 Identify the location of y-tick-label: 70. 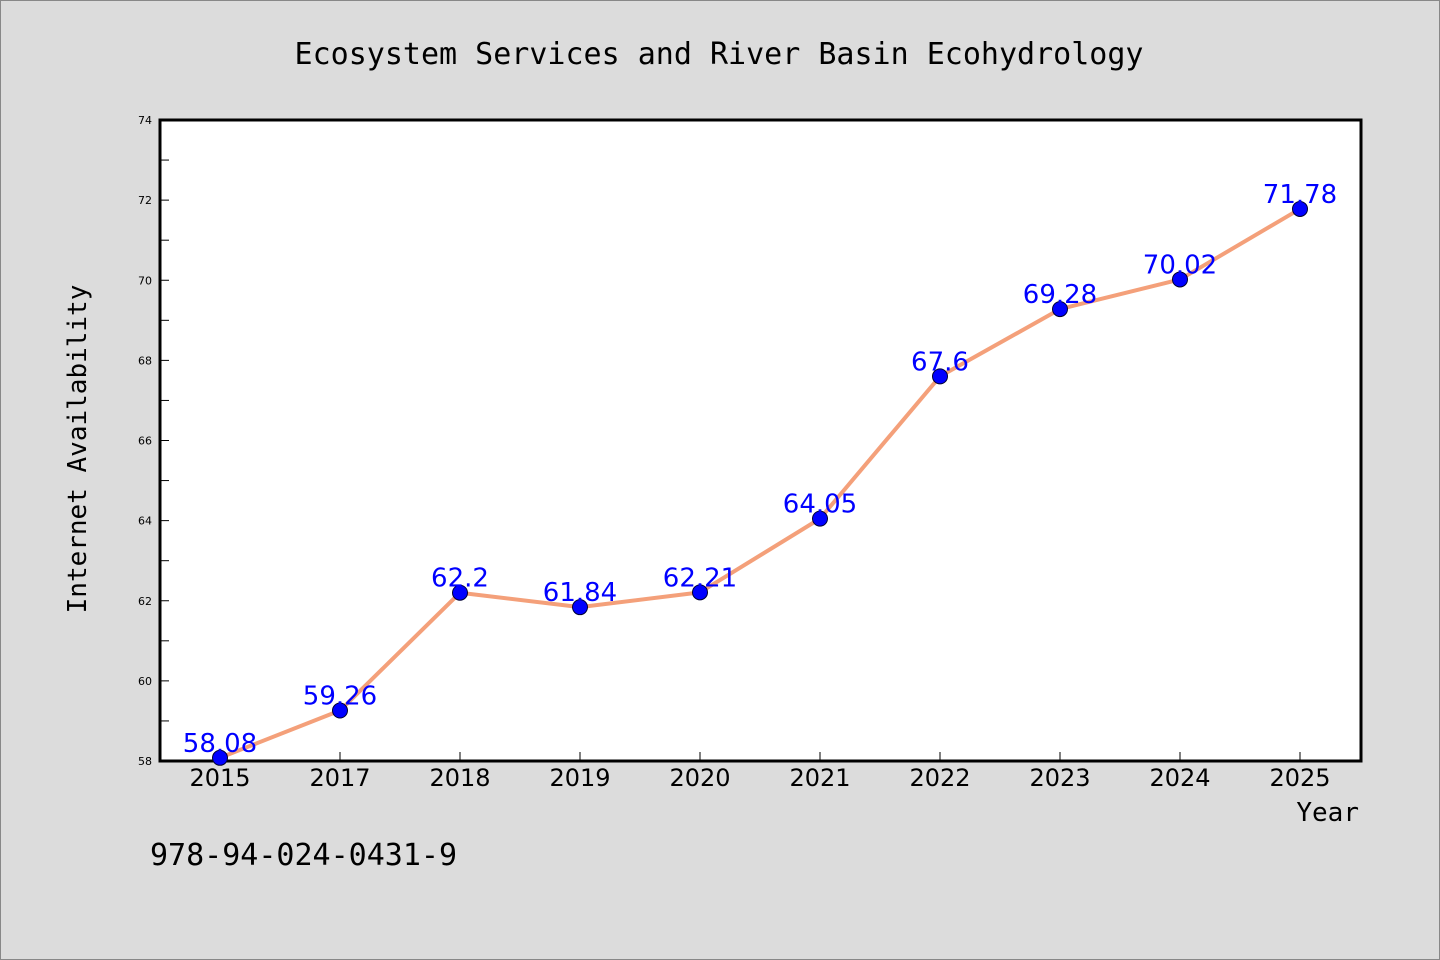
(145, 280).